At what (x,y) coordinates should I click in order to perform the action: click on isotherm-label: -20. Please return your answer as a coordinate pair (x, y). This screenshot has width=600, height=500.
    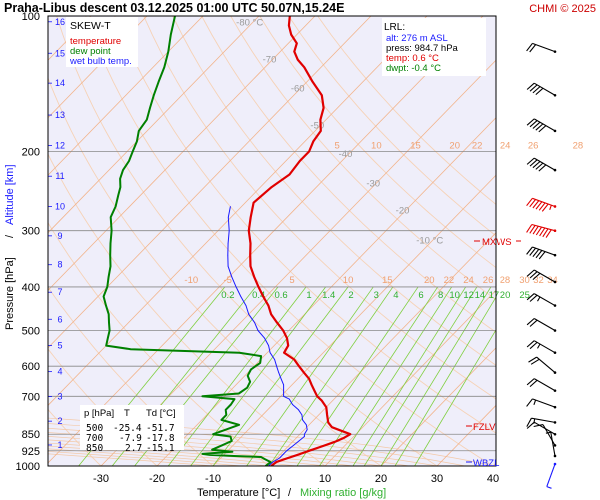
    Looking at the image, I should click on (403, 211).